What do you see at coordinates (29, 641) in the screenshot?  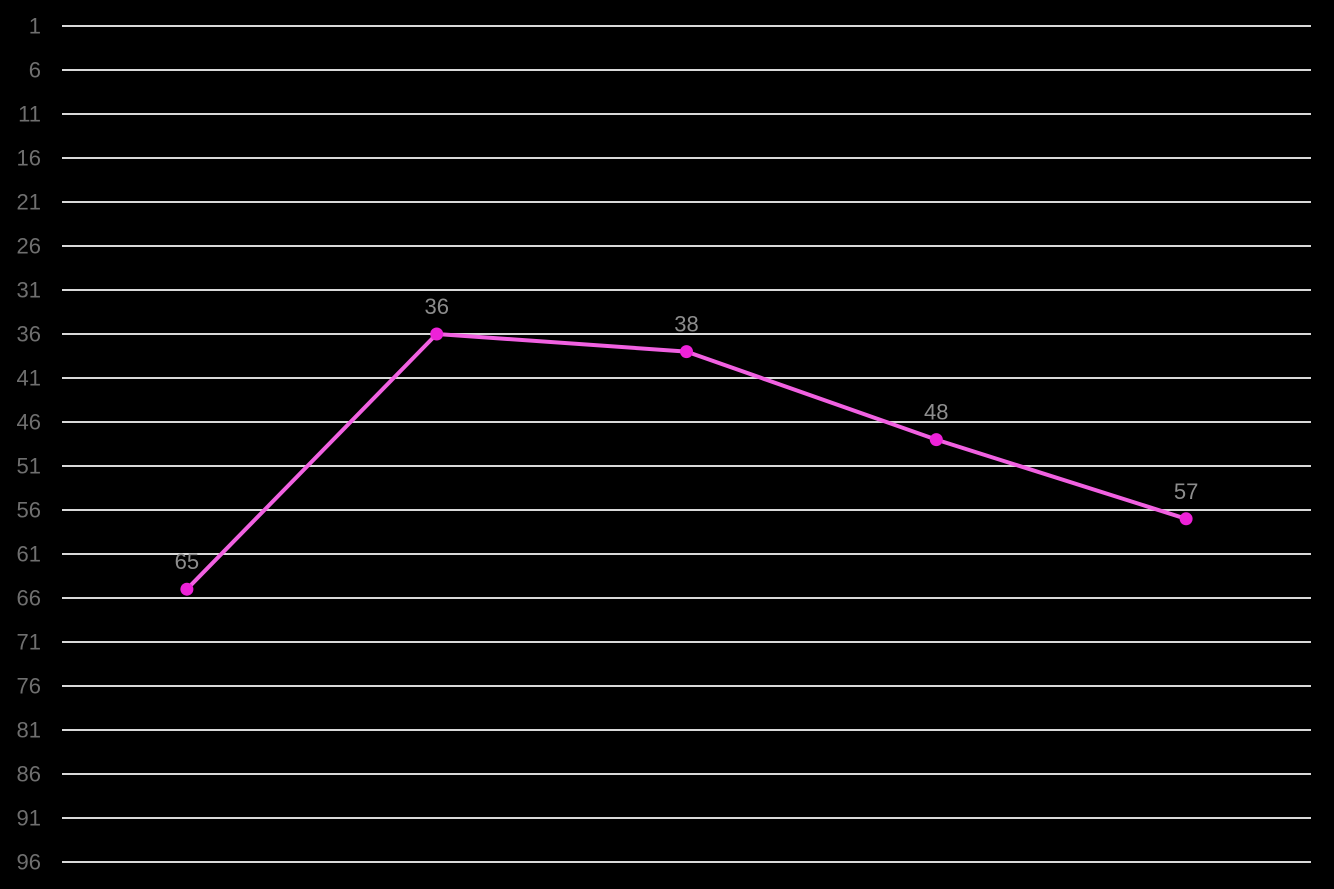 I see `y-axis-tick-label: 71` at bounding box center [29, 641].